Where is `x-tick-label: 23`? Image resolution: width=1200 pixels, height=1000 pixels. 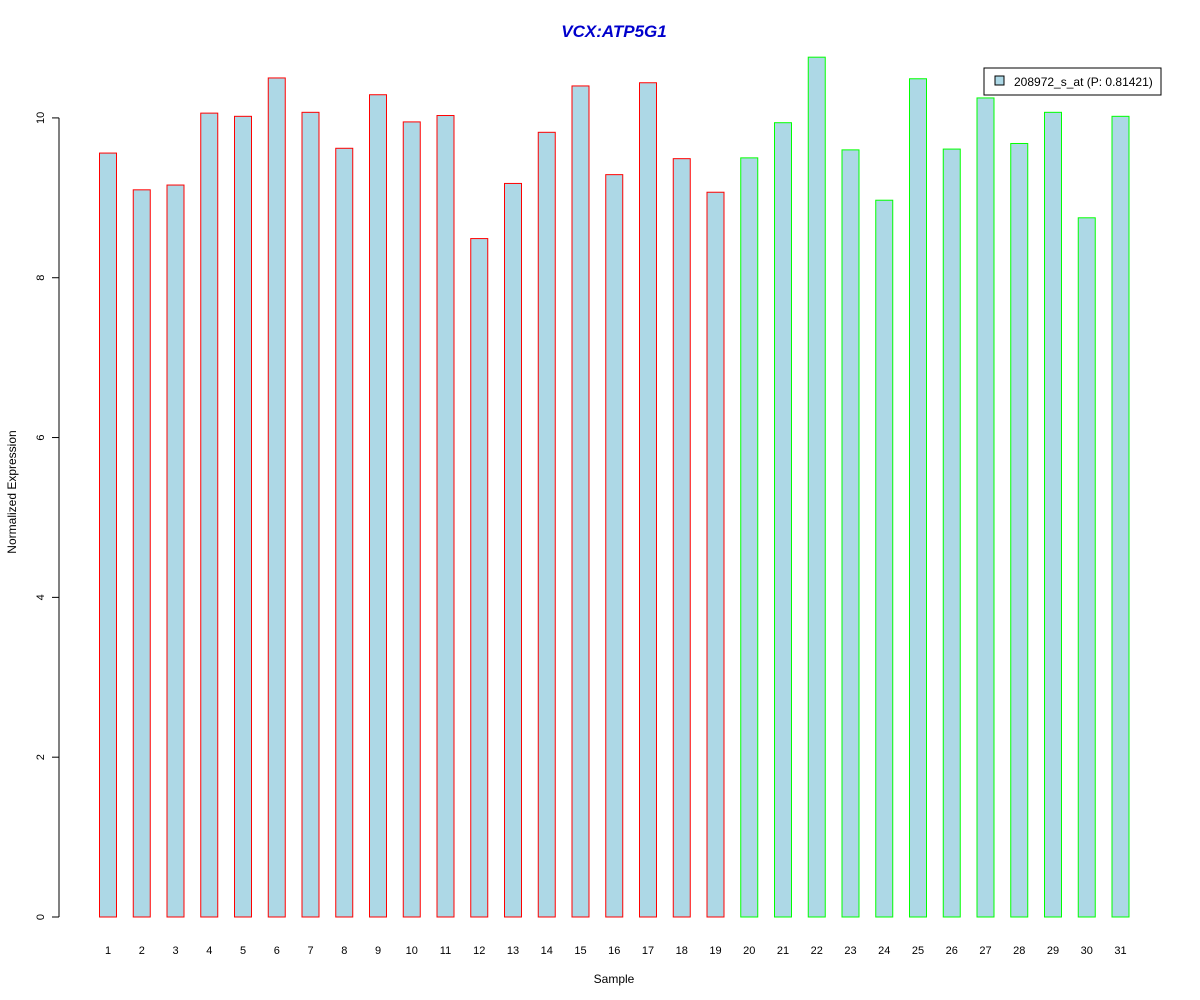
x-tick-label: 23 is located at coordinates (850, 951).